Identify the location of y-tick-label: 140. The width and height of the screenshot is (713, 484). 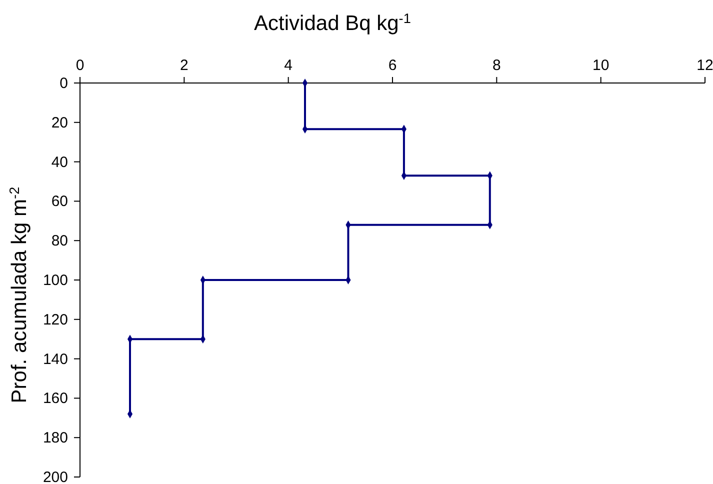
(55, 359).